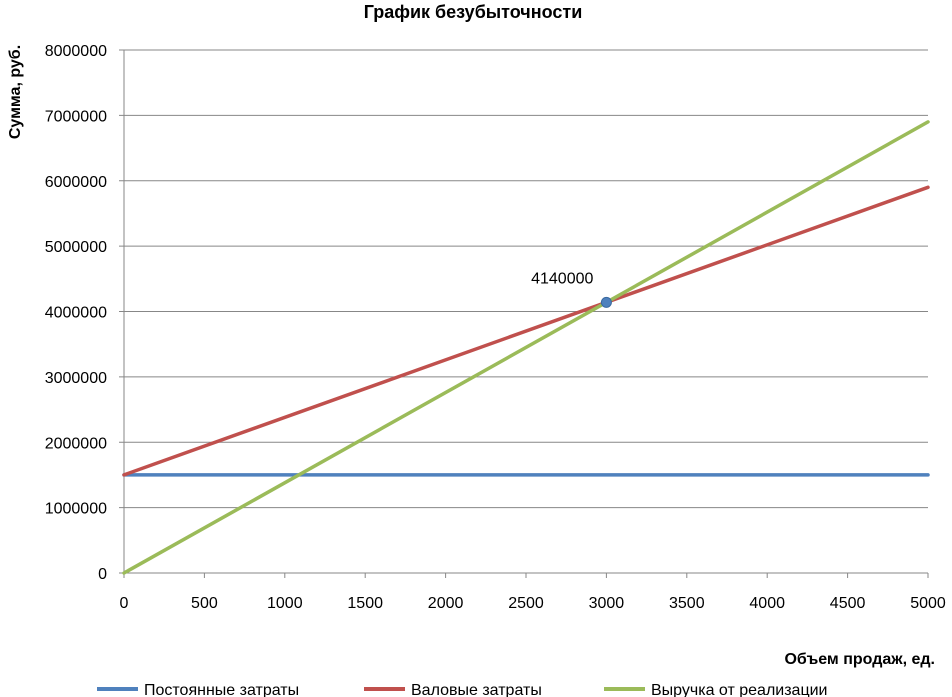 The image size is (952, 697). I want to click on x-axis-title: Объем продаж, ед., so click(859, 659).